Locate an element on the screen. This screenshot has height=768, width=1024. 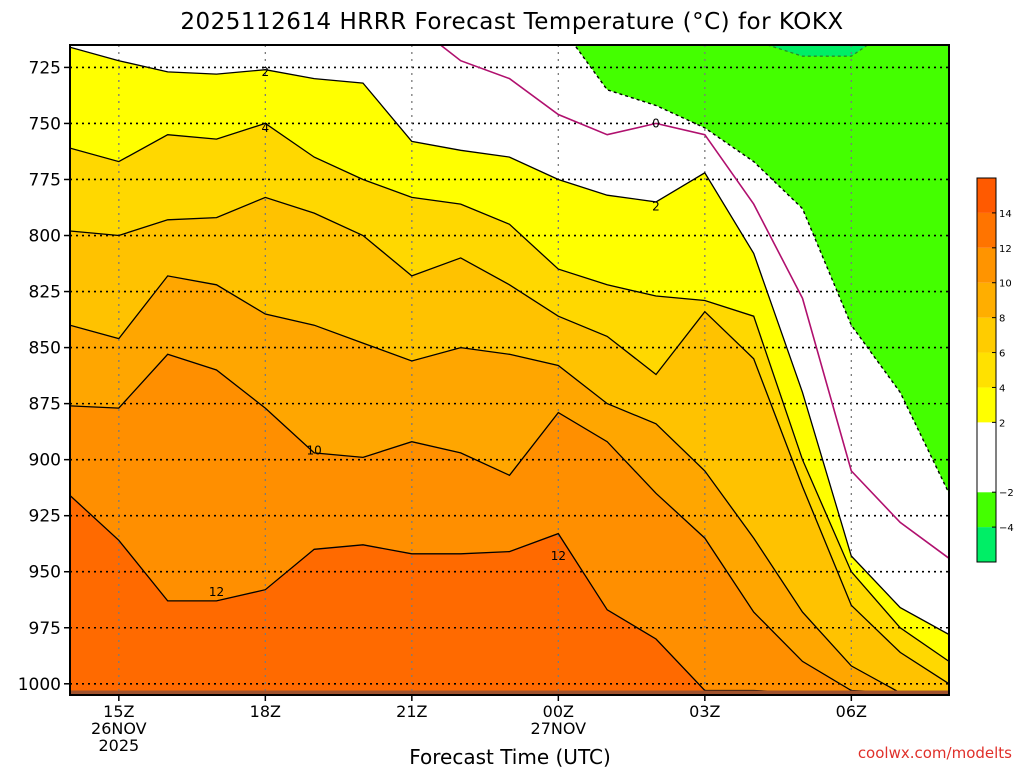
y-tick-label: 900 is located at coordinates (45, 461).